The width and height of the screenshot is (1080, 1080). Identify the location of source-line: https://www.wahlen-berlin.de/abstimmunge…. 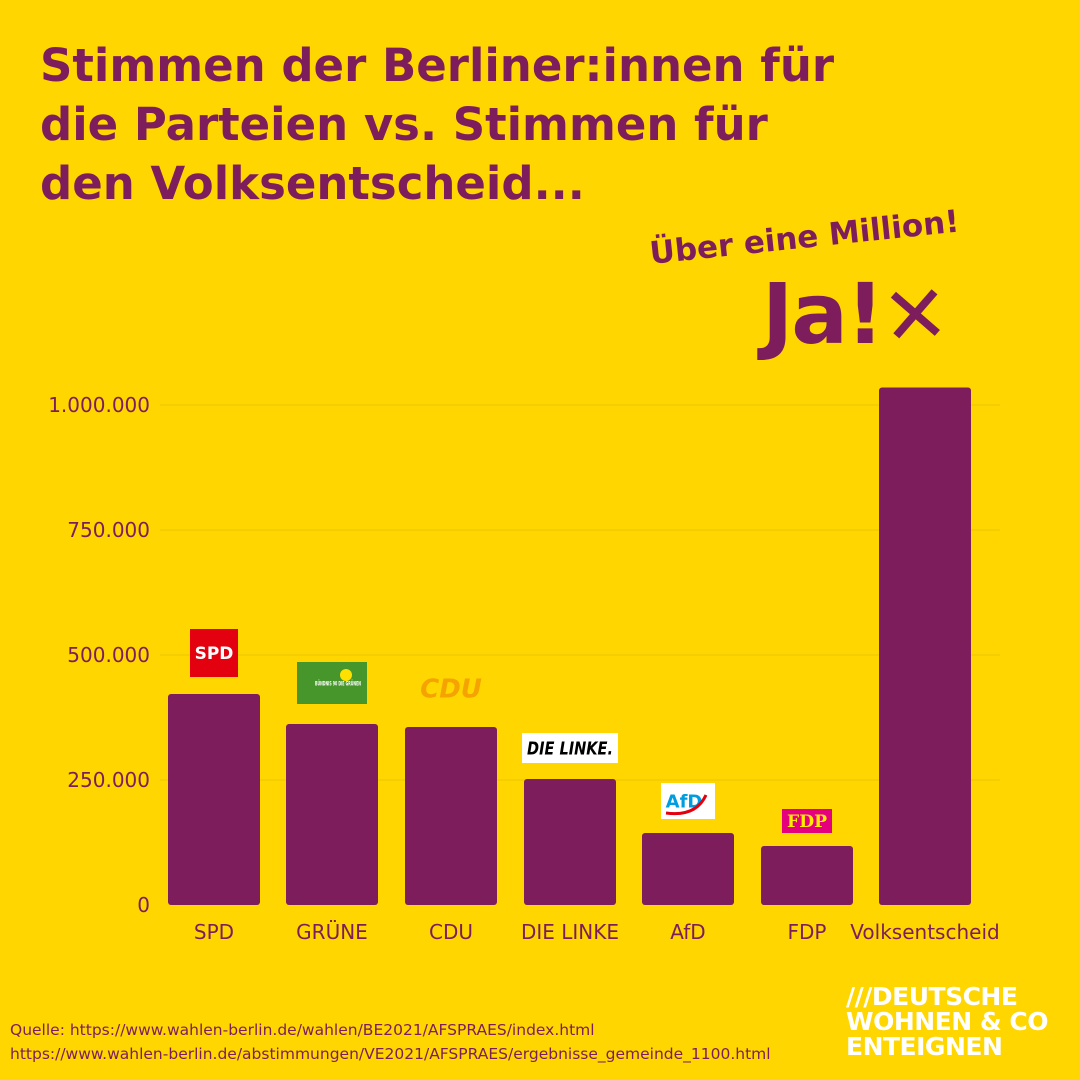
(390, 1054).